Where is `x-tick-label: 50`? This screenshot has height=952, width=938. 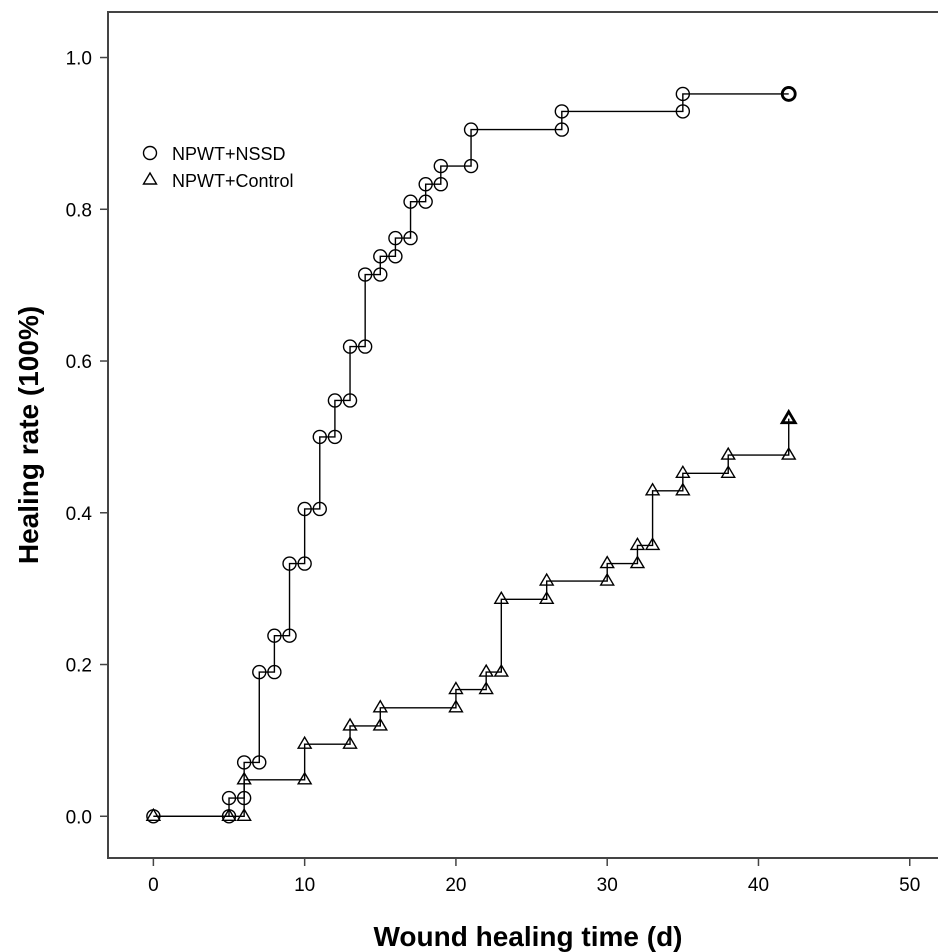
x-tick-label: 50 is located at coordinates (909, 885).